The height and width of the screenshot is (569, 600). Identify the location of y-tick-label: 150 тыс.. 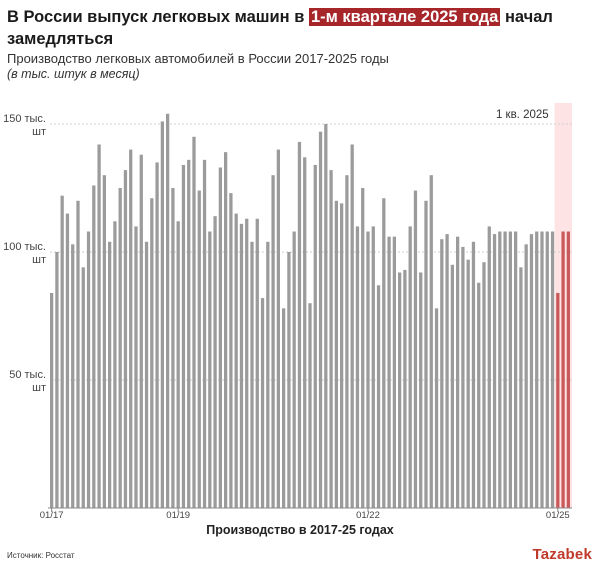
(24, 119).